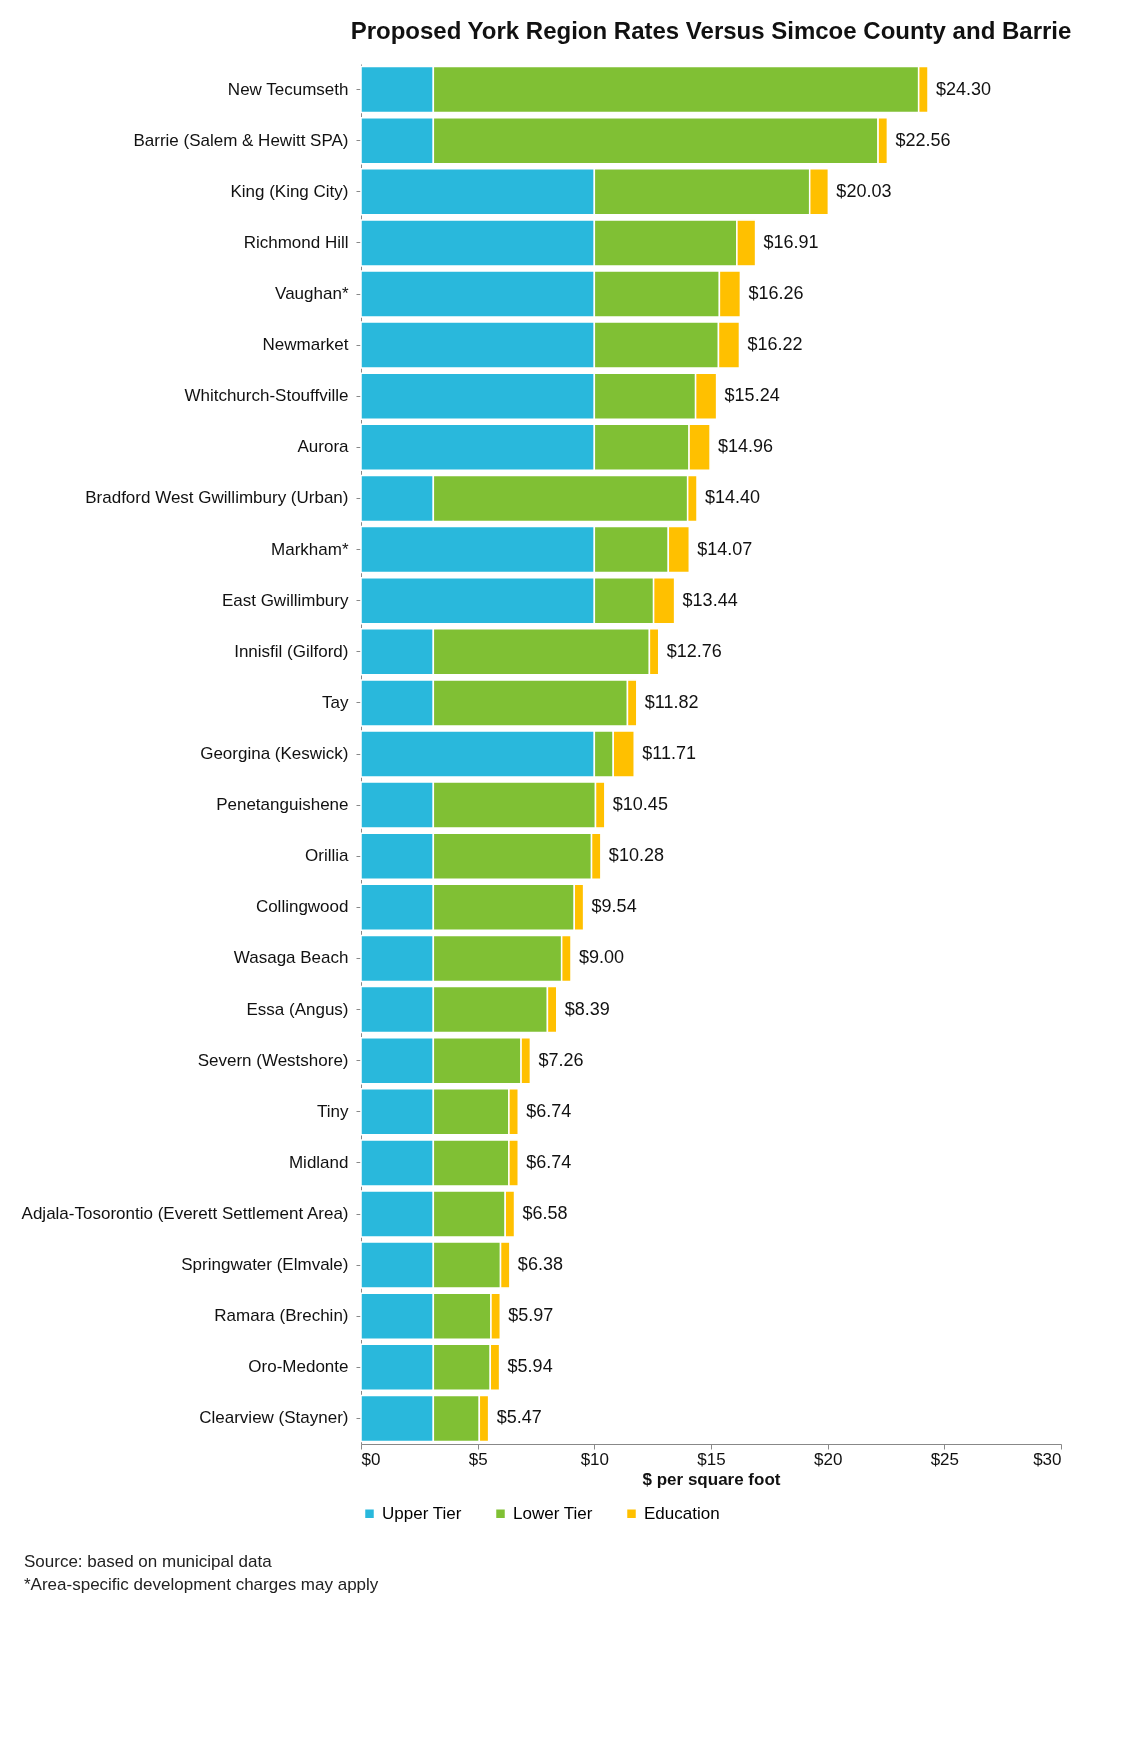  I want to click on total-label: $10.28, so click(636, 855).